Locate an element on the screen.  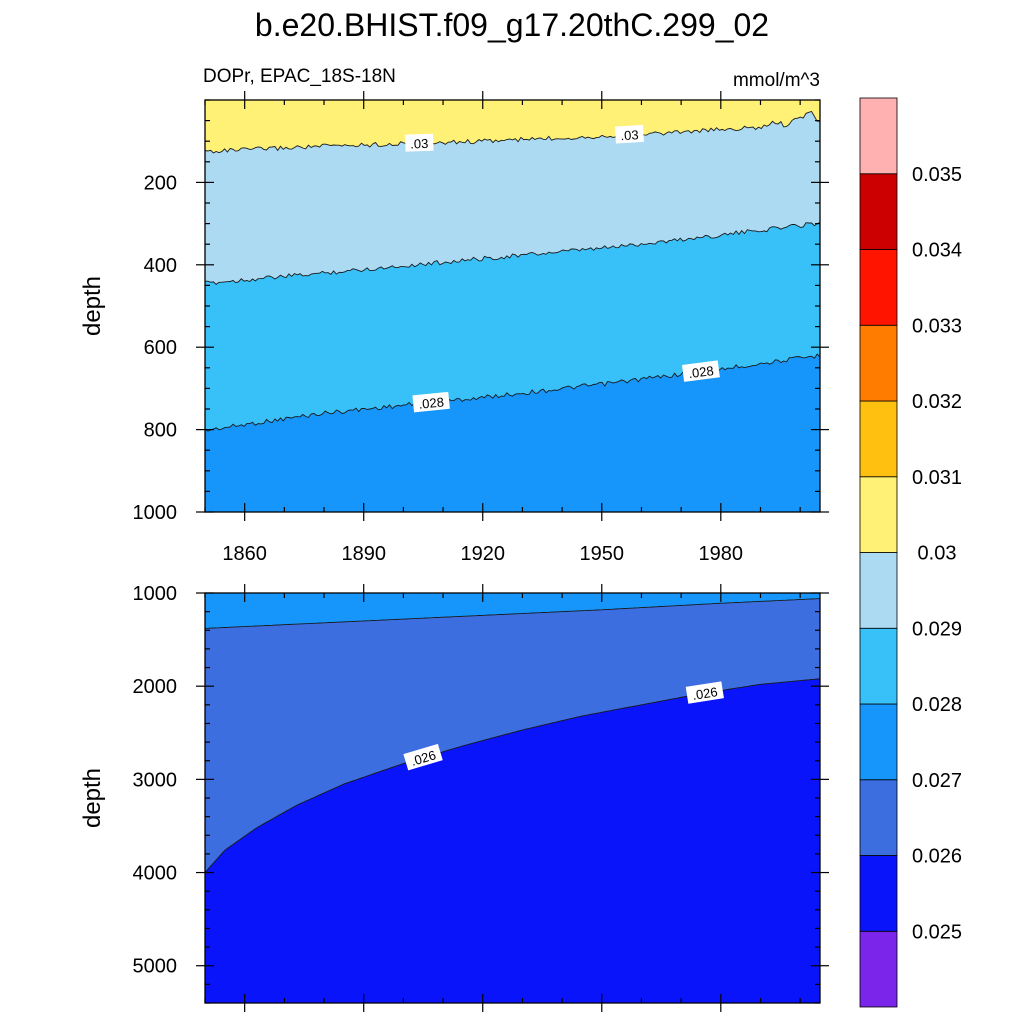
colorbar-tick-label: 0.029 is located at coordinates (937, 629).